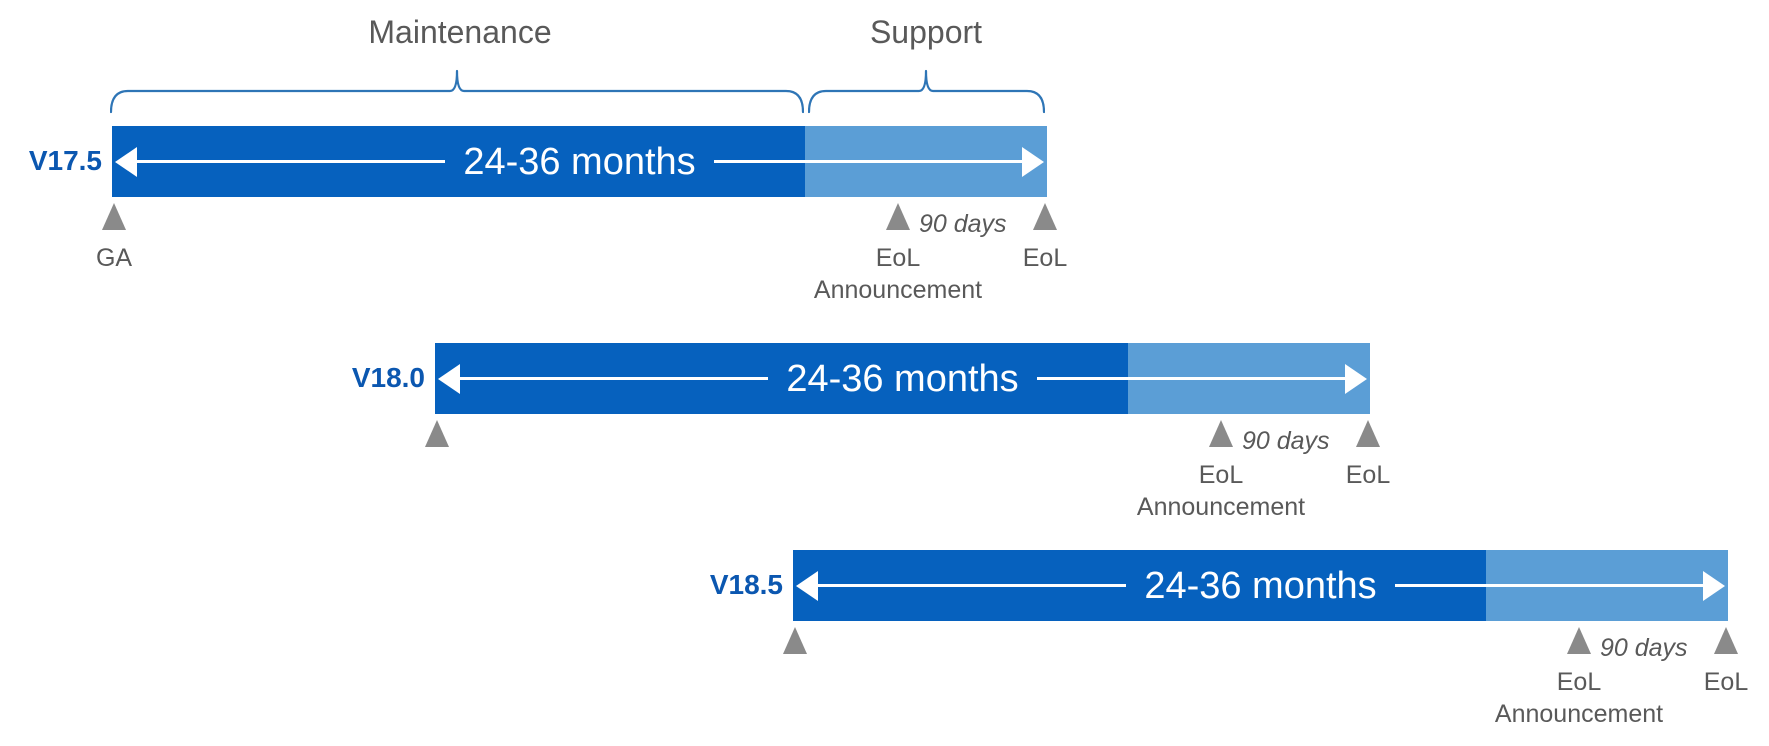  What do you see at coordinates (926, 32) in the screenshot?
I see `support-phase-label: Support` at bounding box center [926, 32].